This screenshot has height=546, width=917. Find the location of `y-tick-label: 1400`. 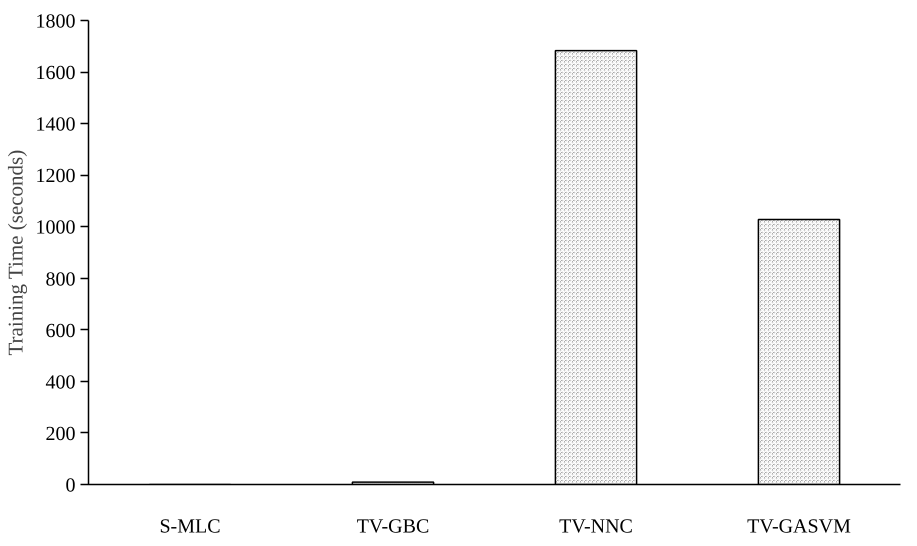

y-tick-label: 1400 is located at coordinates (56, 125).